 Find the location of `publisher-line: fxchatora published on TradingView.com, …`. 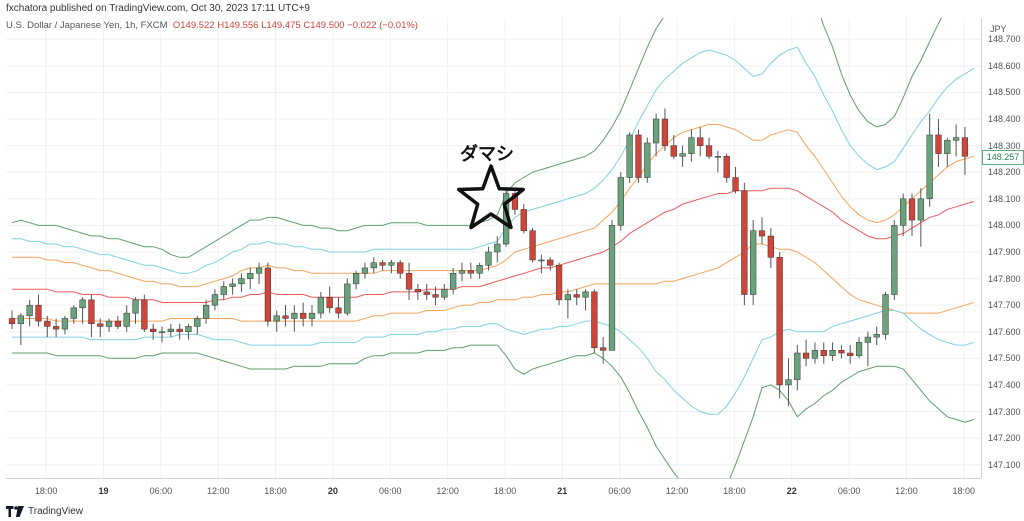

publisher-line: fxchatora published on TradingView.com, … is located at coordinates (158, 8).